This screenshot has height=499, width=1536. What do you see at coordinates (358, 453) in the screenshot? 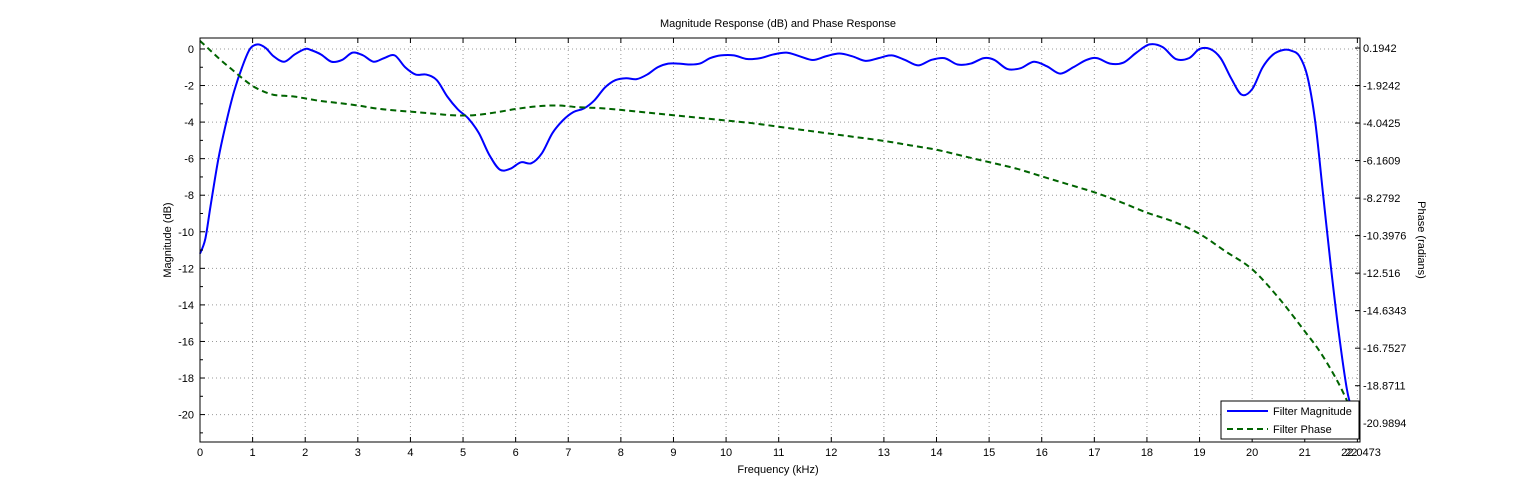
I see `x-tick-label: 3` at bounding box center [358, 453].